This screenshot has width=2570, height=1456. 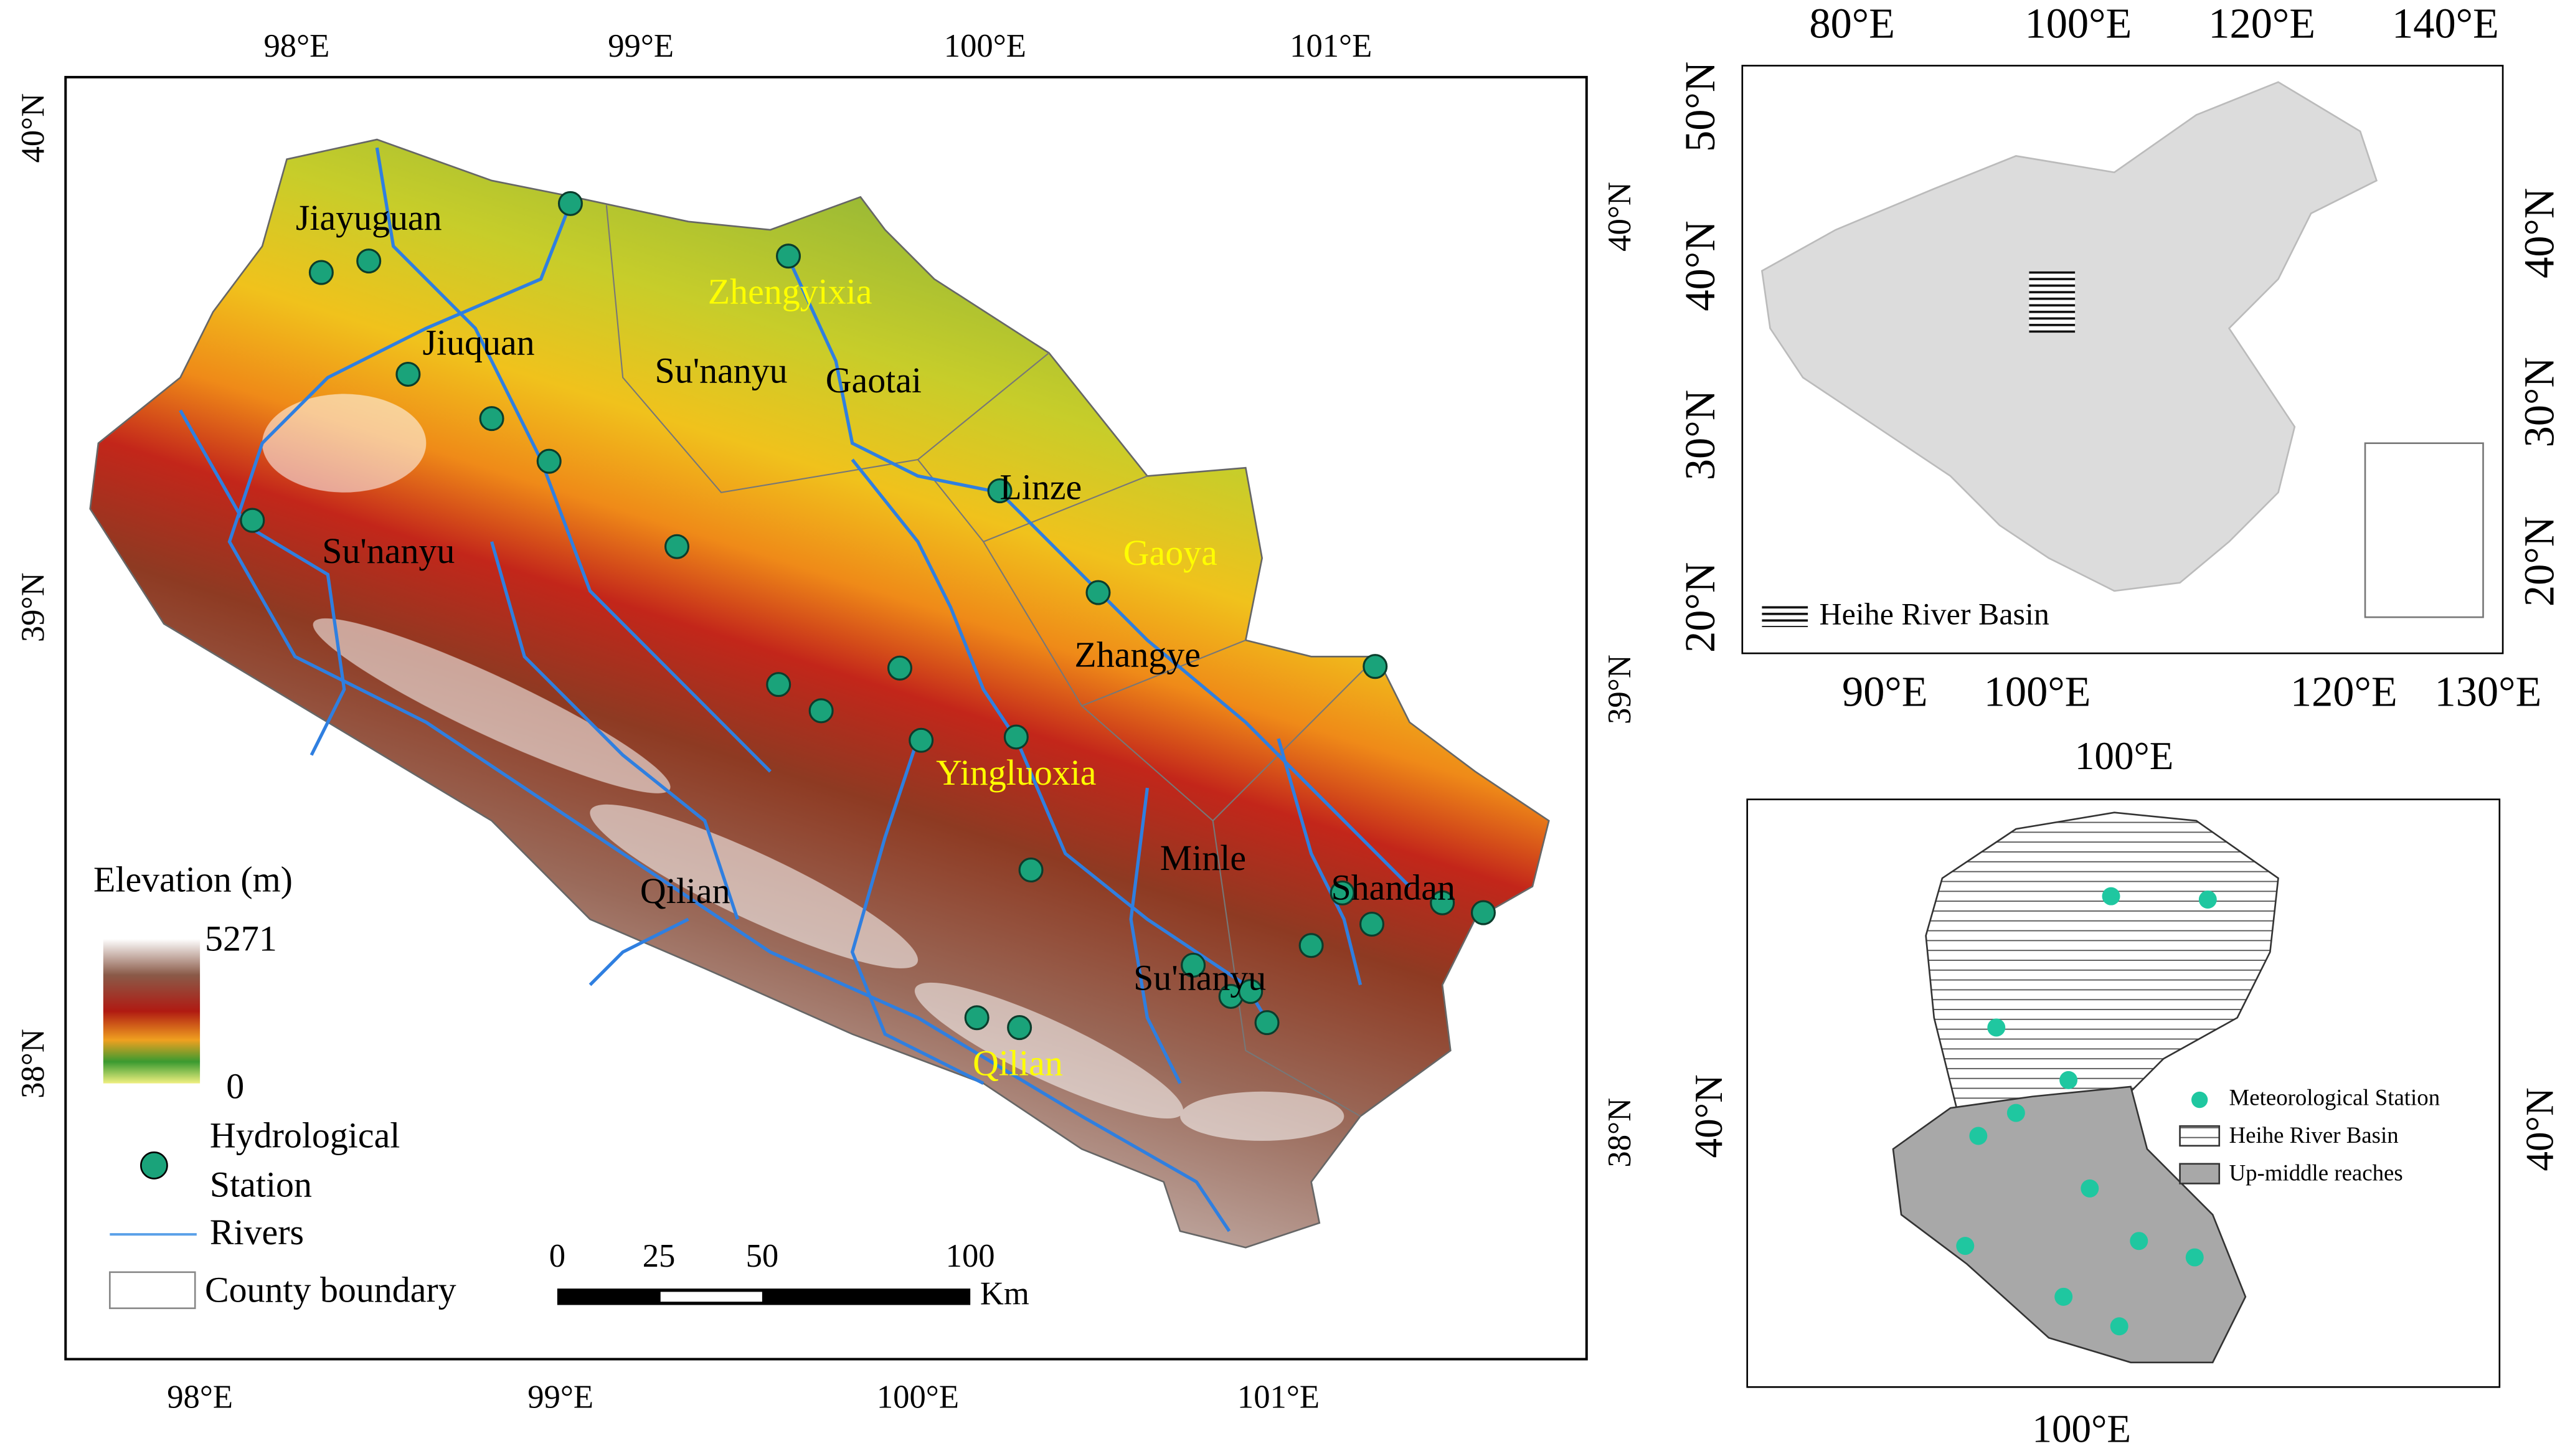 I want to click on south-sea-inset, so click(x=2424, y=530).